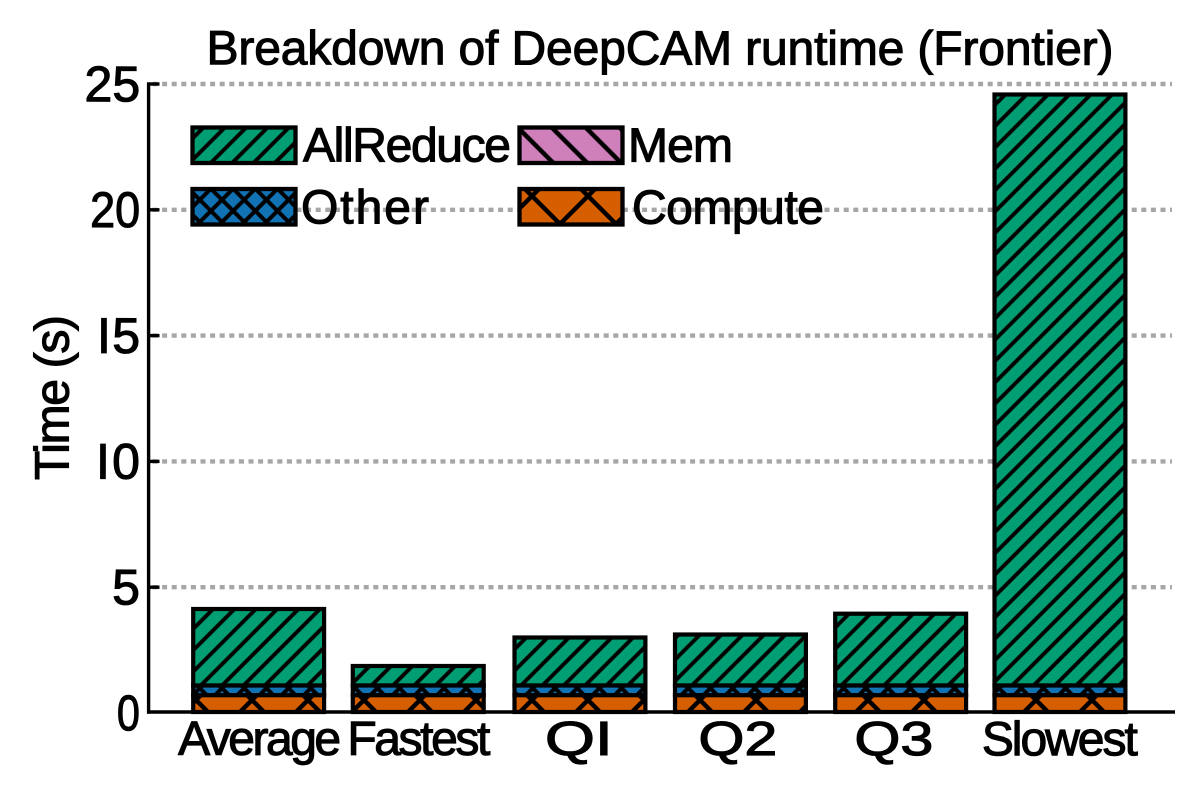 The width and height of the screenshot is (1200, 800). I want to click on svg-text: Other, so click(365, 207).